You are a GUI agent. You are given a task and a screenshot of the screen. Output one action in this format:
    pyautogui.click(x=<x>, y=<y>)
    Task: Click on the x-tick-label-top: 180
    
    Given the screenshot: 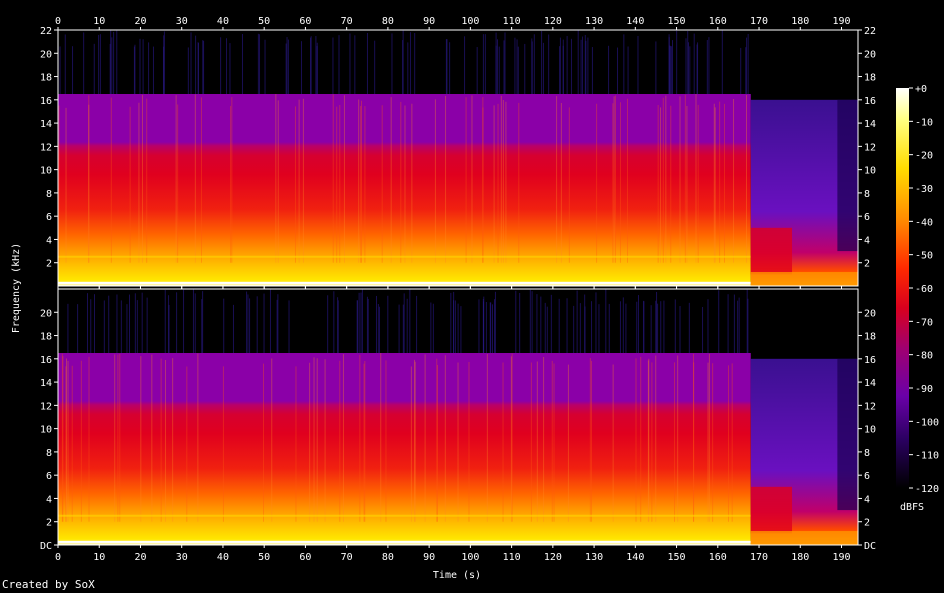 What is the action you would take?
    pyautogui.click(x=800, y=21)
    